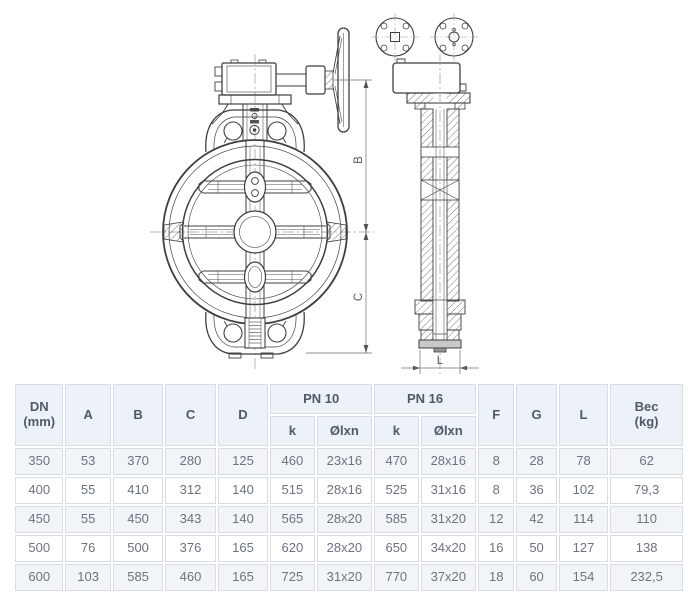 This screenshot has width=700, height=593. I want to click on col-header-b: B, so click(138, 415).